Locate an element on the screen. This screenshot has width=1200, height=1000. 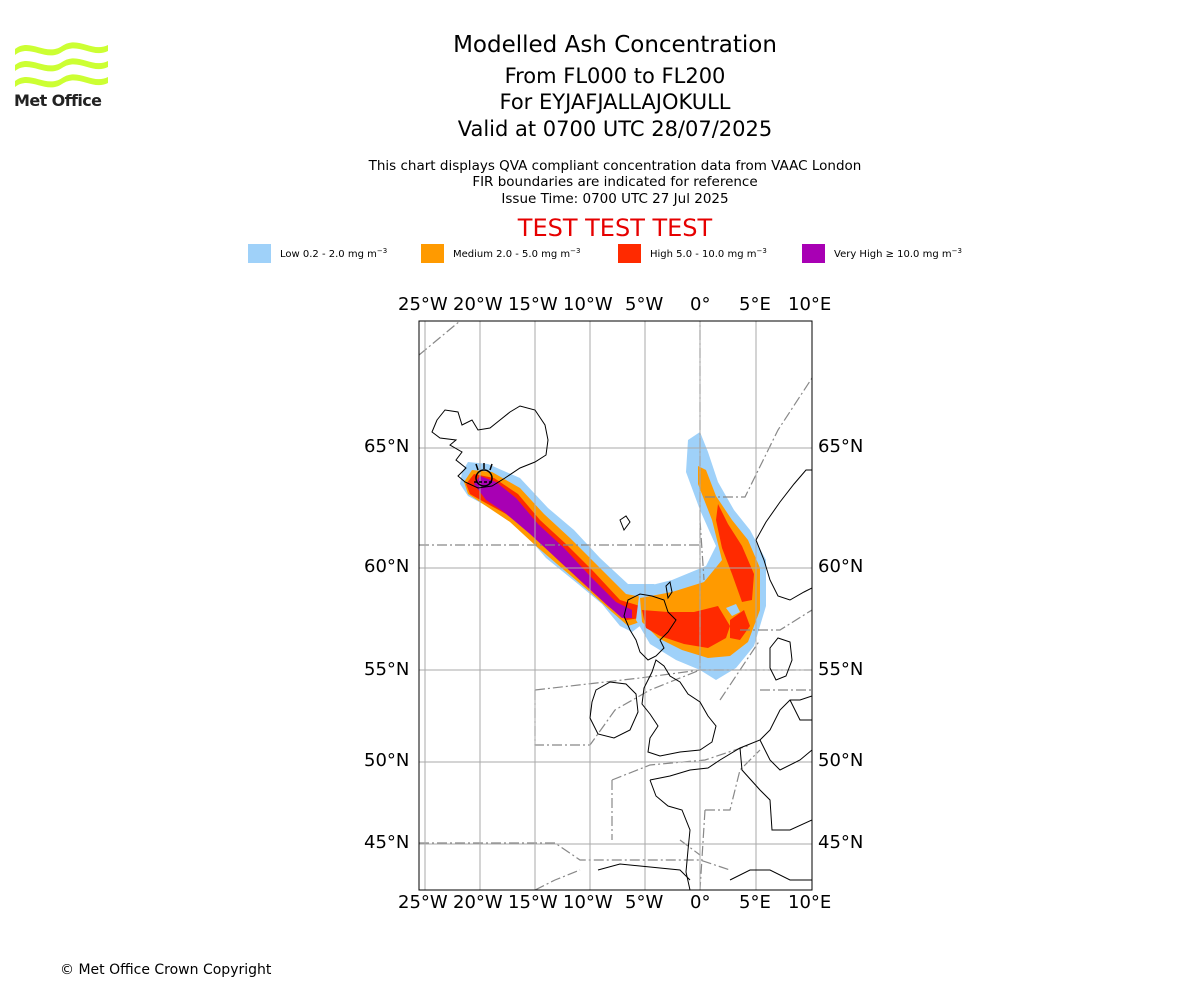
europe-inland-borders is located at coordinates (770, 790).